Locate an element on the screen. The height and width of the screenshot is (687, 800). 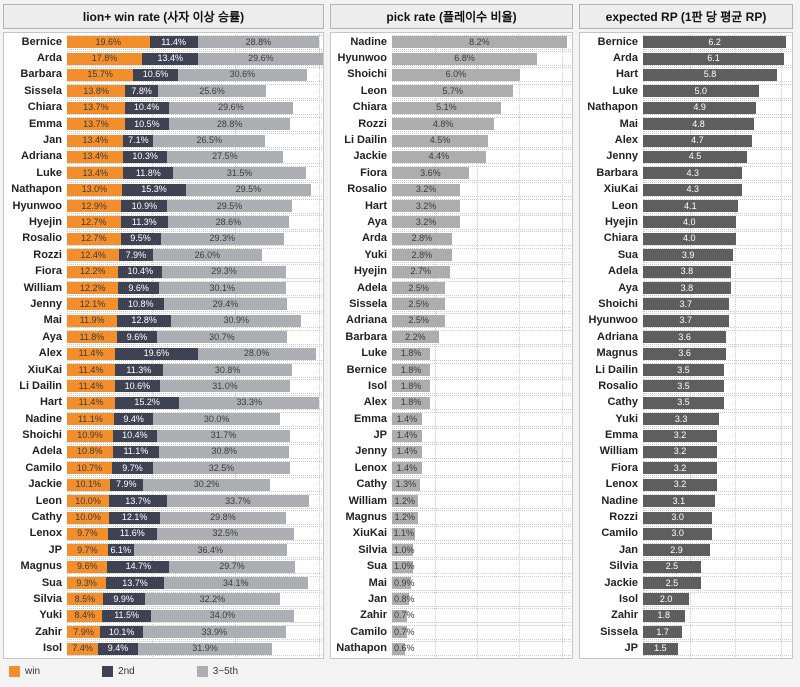
gridline is located at coordinates (152, 345).